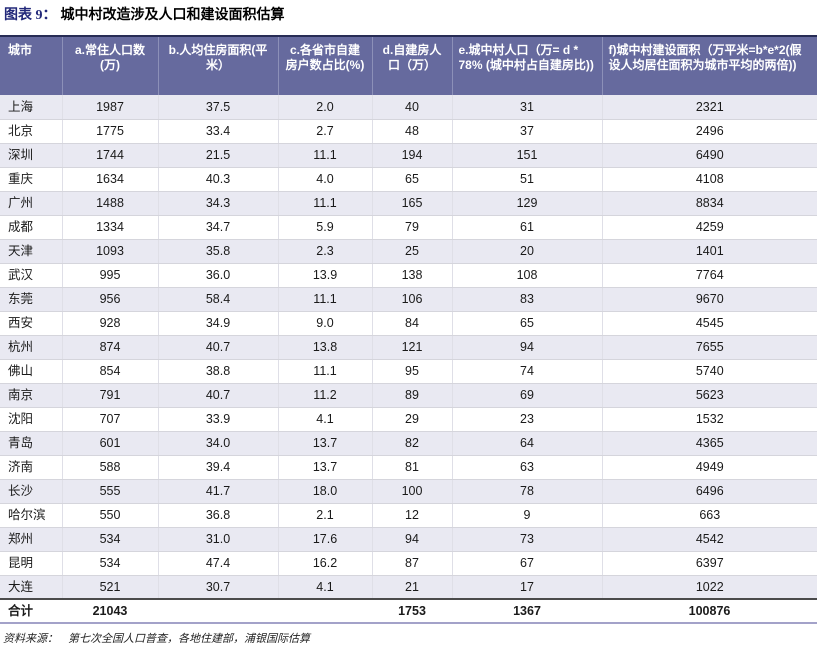 The image size is (817, 658). Describe the element at coordinates (109, 491) in the screenshot. I see `value-cell-a: 555` at that location.